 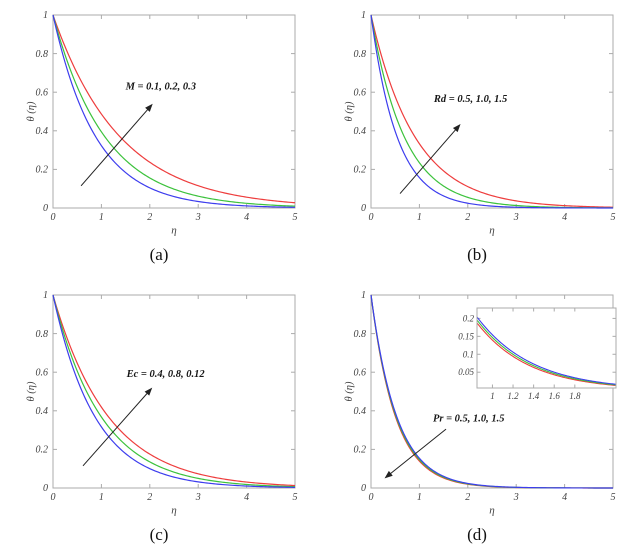 I want to click on inset-x-tick-label: 1.6, so click(x=555, y=396).